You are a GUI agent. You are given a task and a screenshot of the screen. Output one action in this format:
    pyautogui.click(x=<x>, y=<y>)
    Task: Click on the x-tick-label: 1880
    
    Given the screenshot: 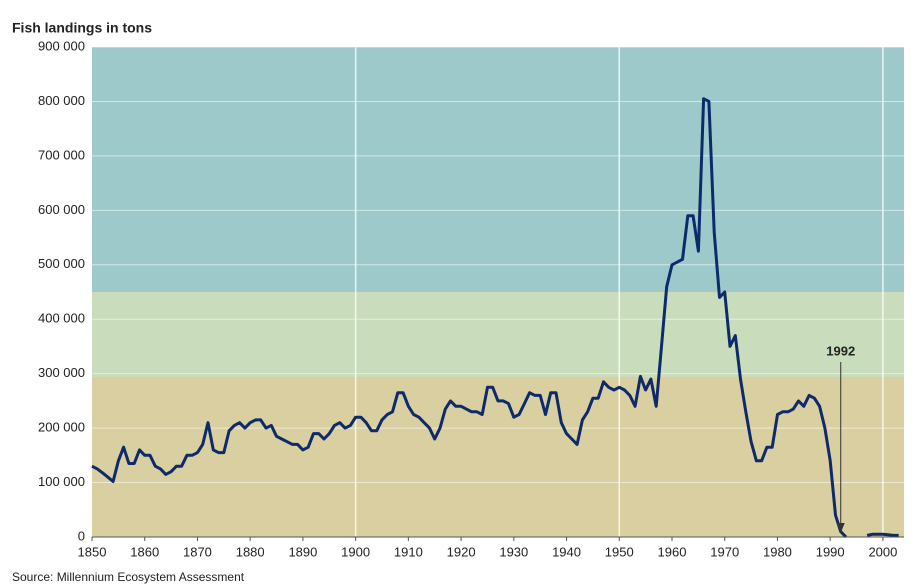 What is the action you would take?
    pyautogui.click(x=250, y=551)
    